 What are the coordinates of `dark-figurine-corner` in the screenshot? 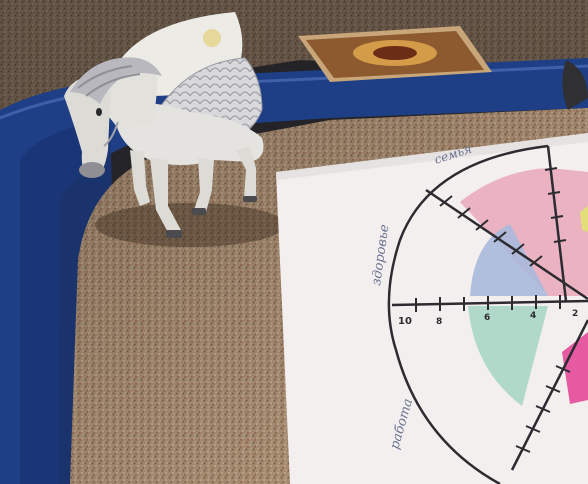 It's located at (575, 85).